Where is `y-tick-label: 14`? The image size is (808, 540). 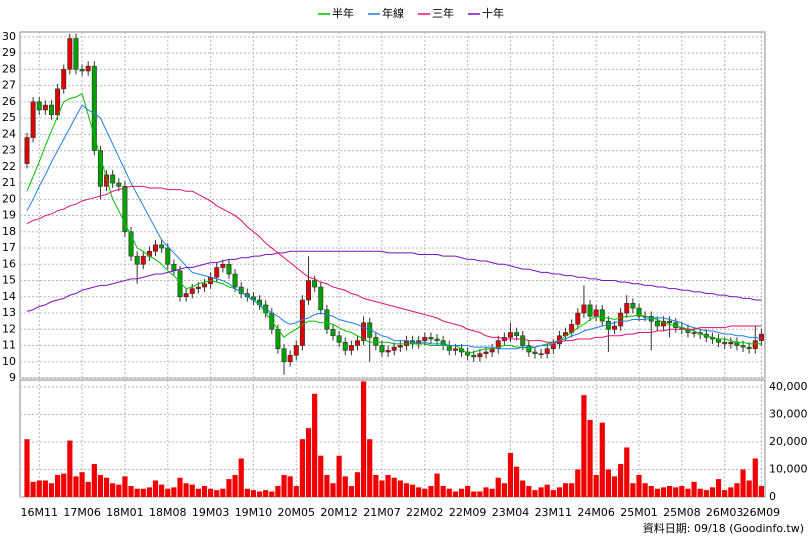
y-tick-label: 14 is located at coordinates (9, 296).